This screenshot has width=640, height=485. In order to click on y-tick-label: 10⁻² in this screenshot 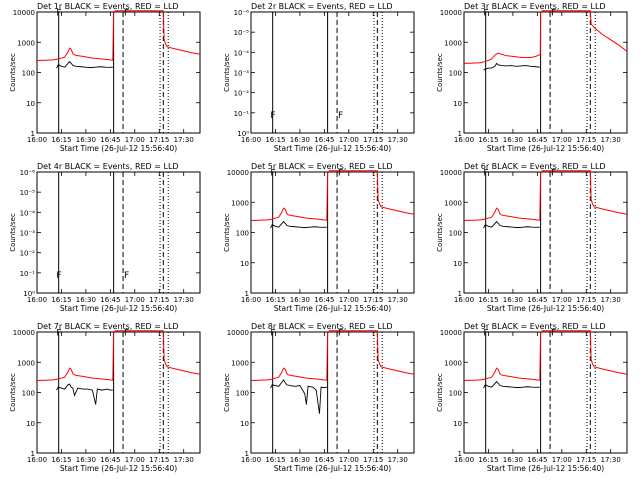, I will do `click(242, 94)`.